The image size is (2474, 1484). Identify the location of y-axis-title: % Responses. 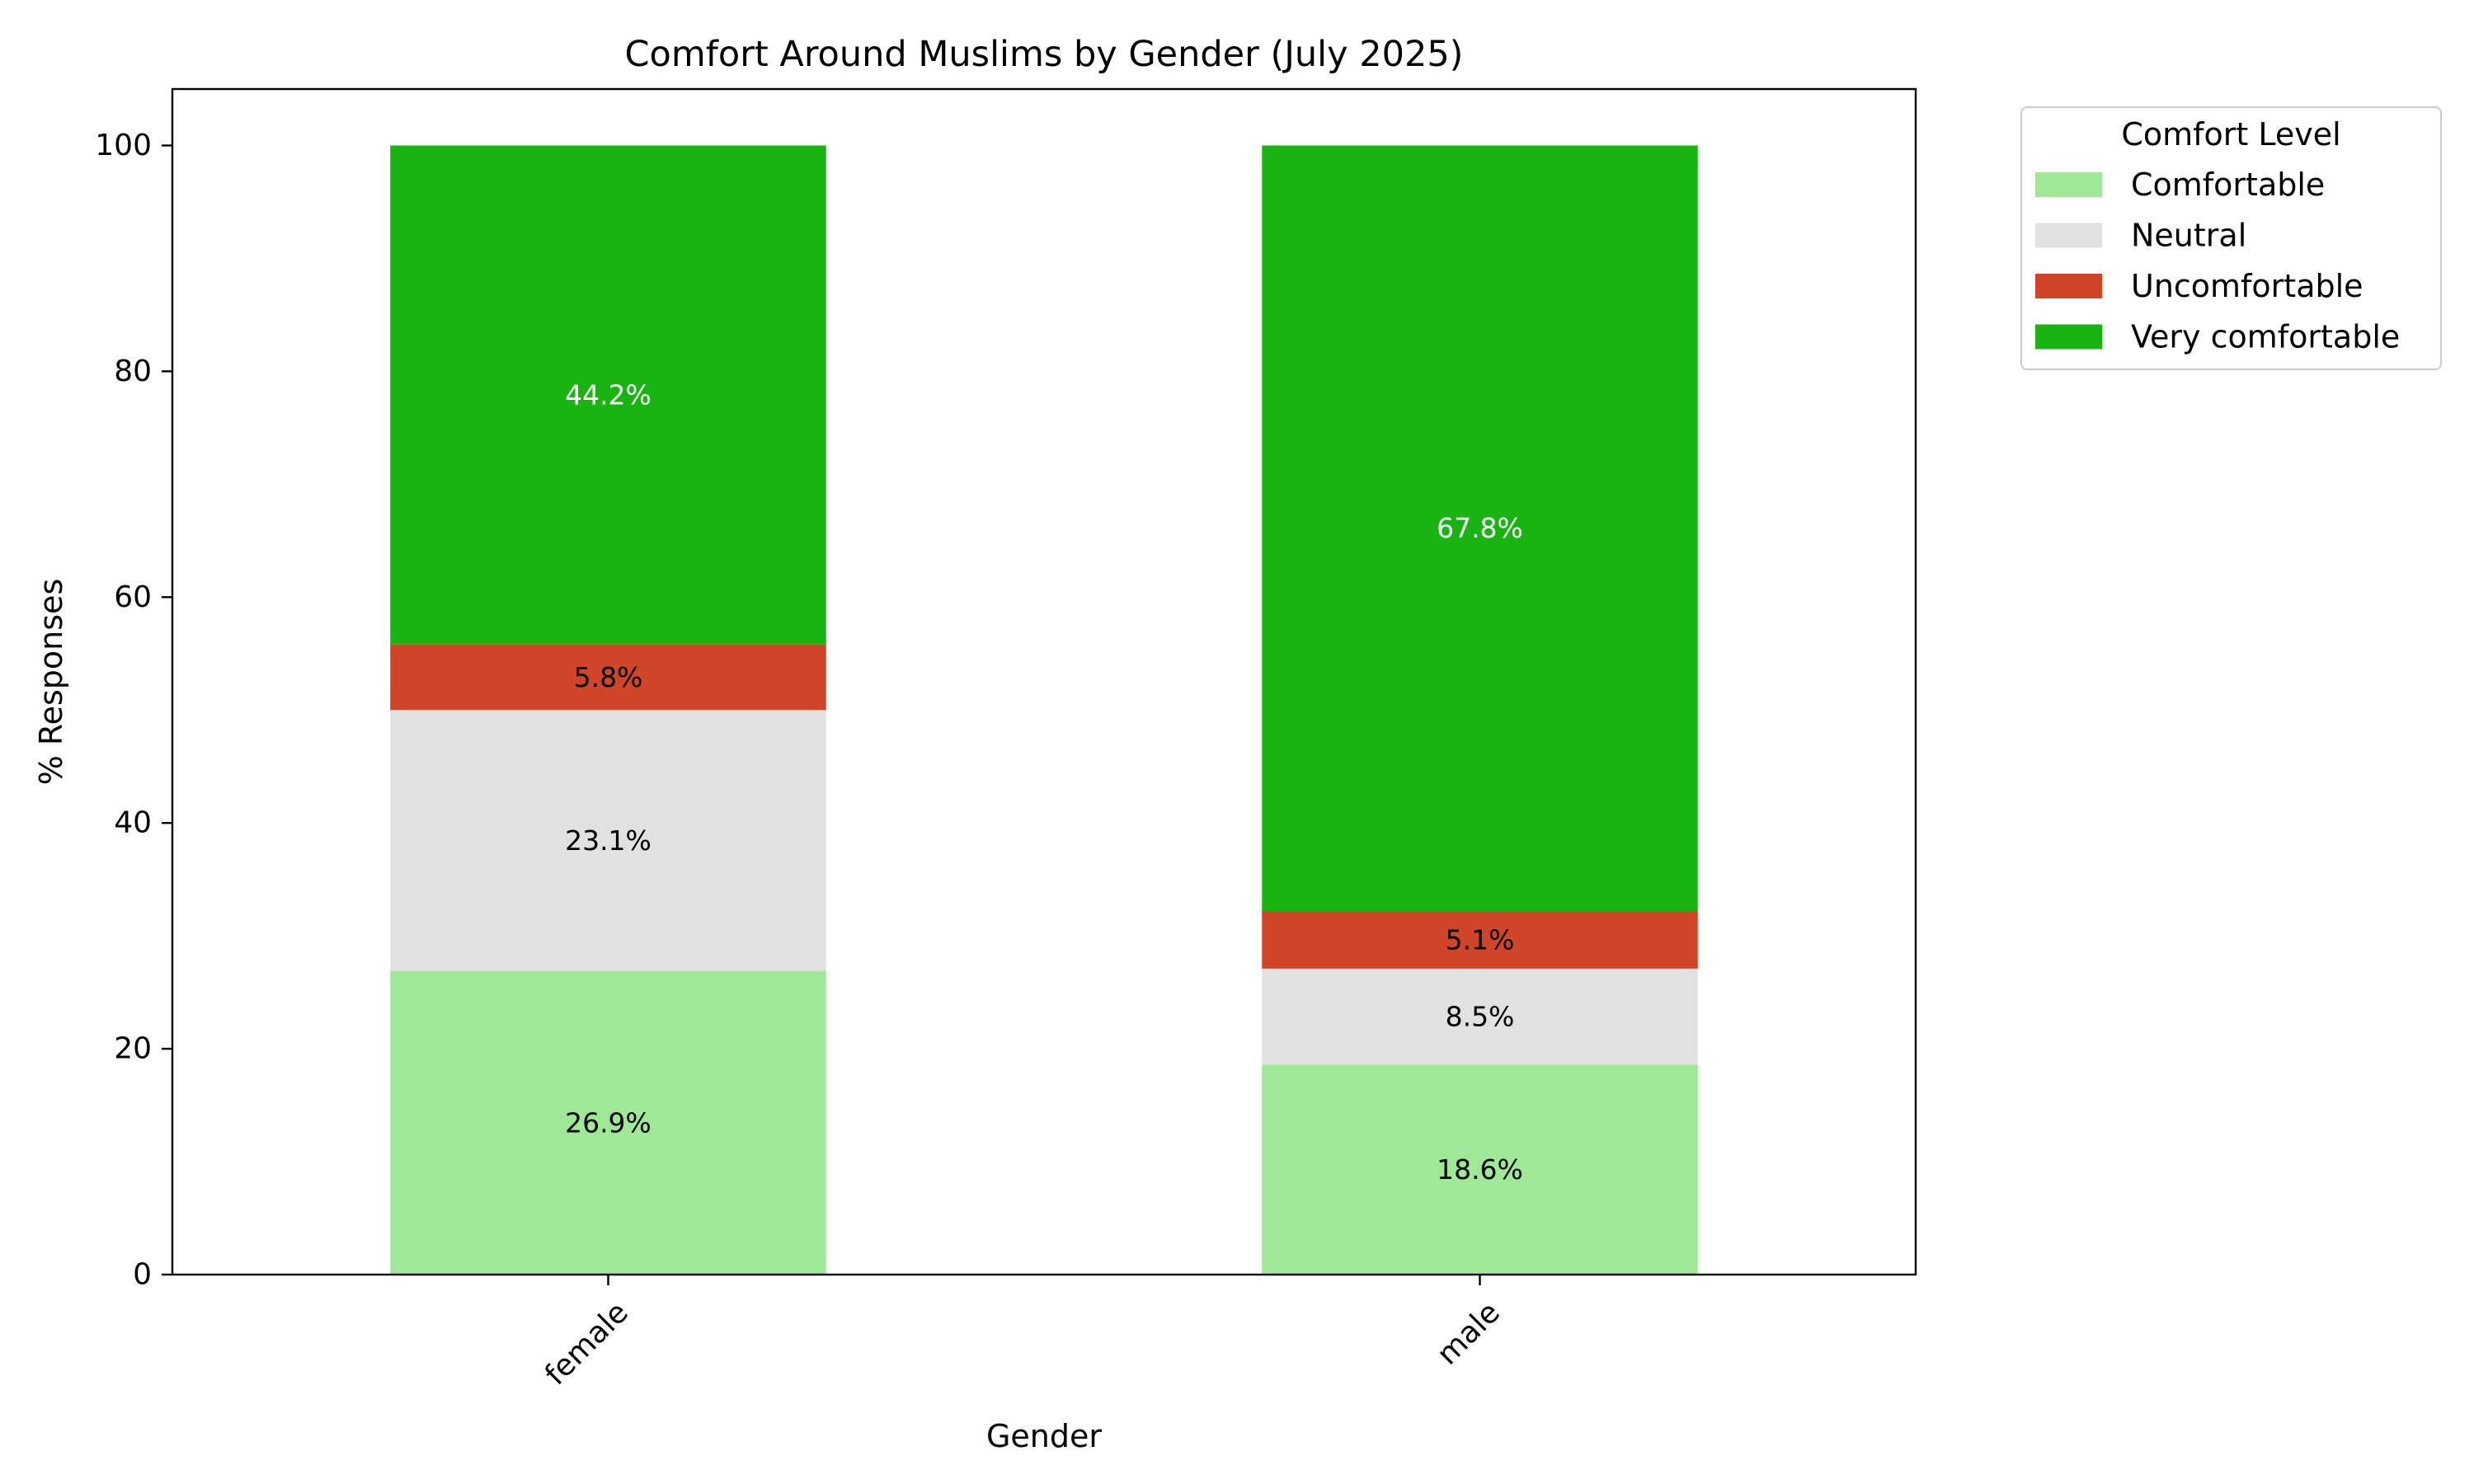
(51, 682).